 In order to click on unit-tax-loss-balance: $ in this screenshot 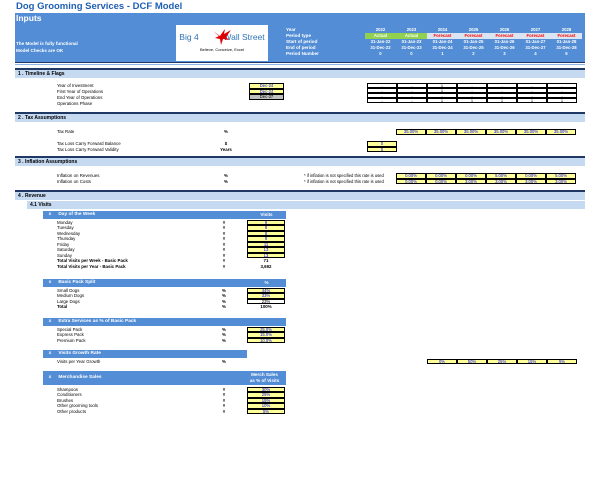, I will do `click(226, 143)`.